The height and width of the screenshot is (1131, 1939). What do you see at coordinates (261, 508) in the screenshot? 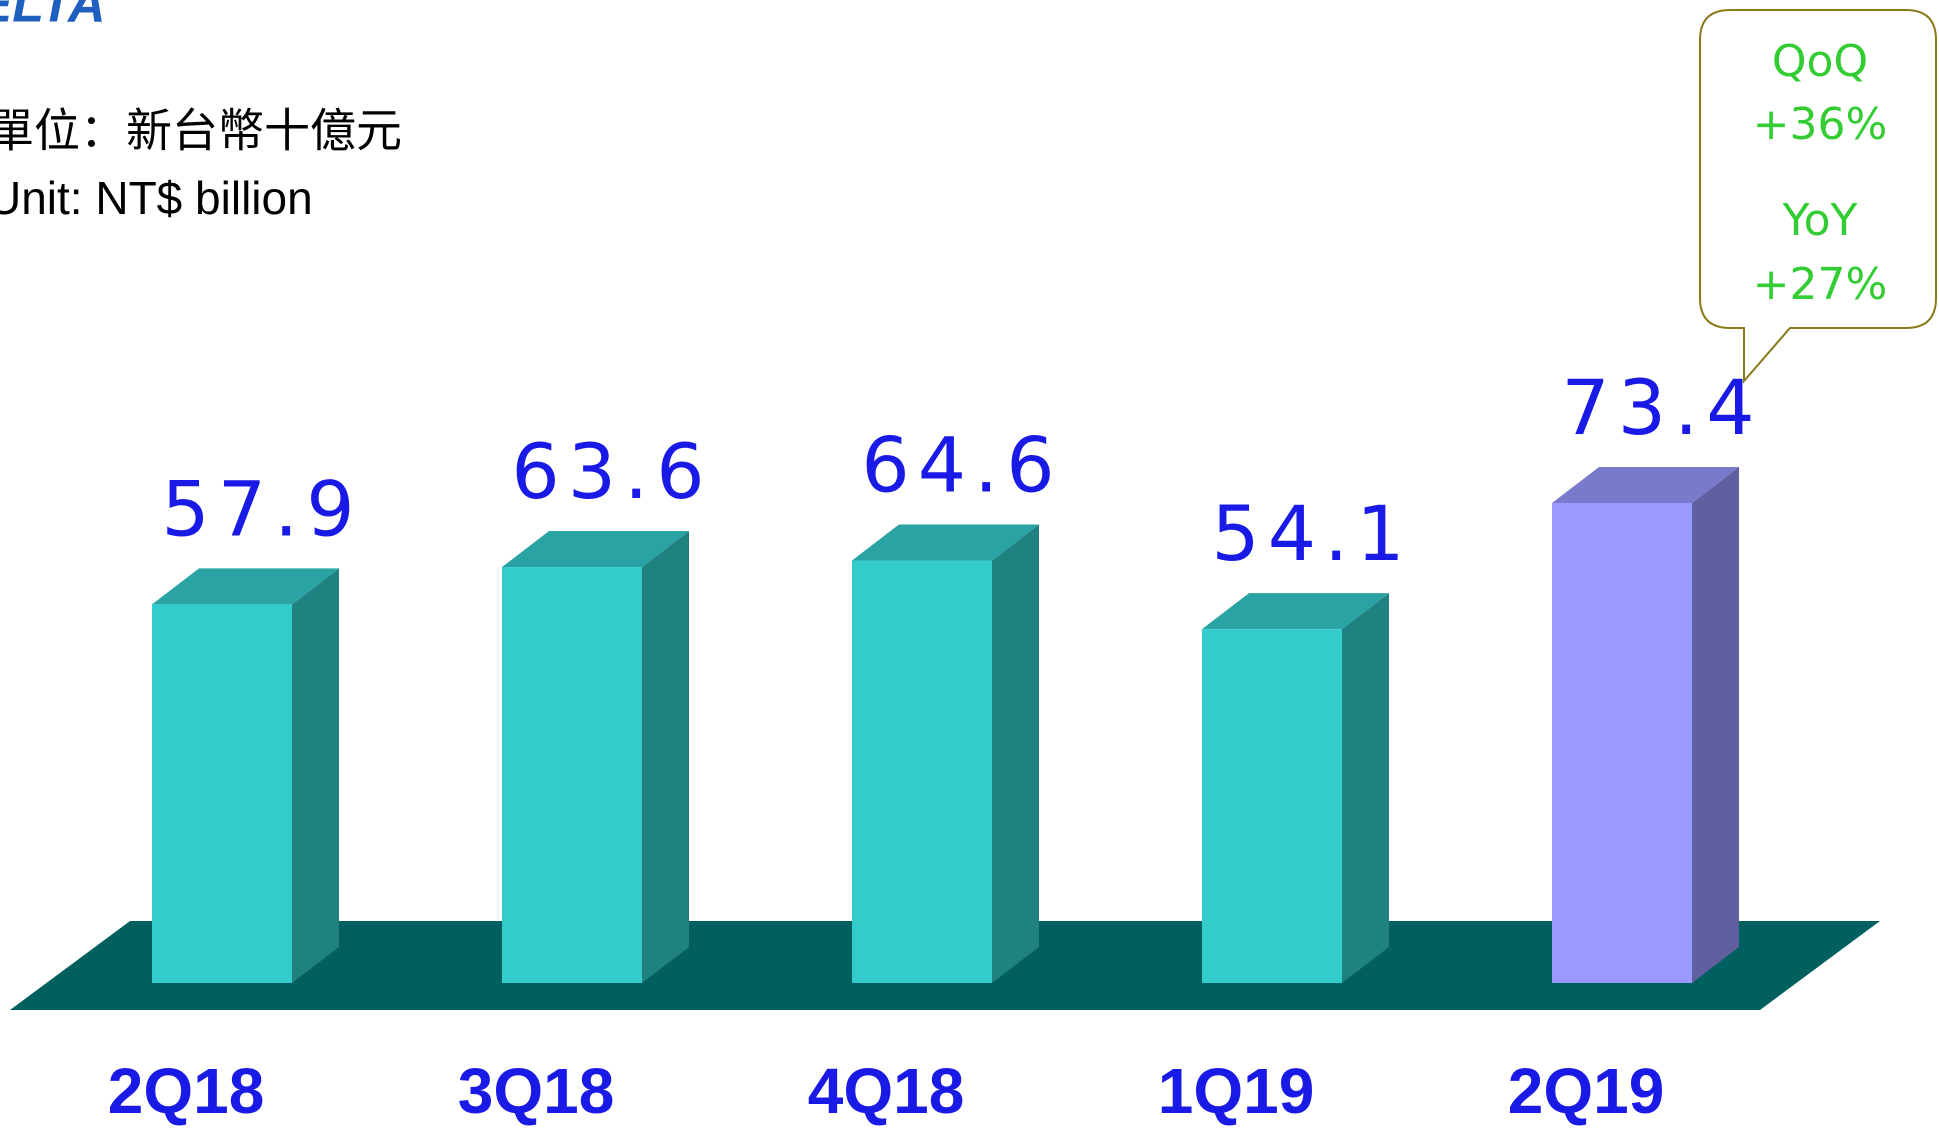
I see `value-label: 57.9` at bounding box center [261, 508].